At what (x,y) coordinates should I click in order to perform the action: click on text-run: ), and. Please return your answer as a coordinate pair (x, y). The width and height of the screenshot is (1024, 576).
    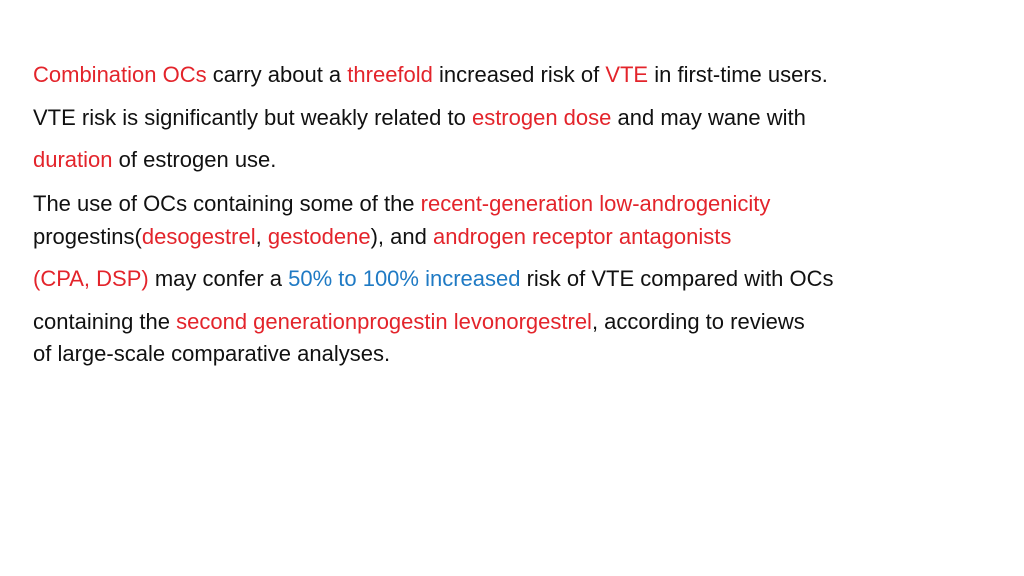
    Looking at the image, I should click on (401, 236).